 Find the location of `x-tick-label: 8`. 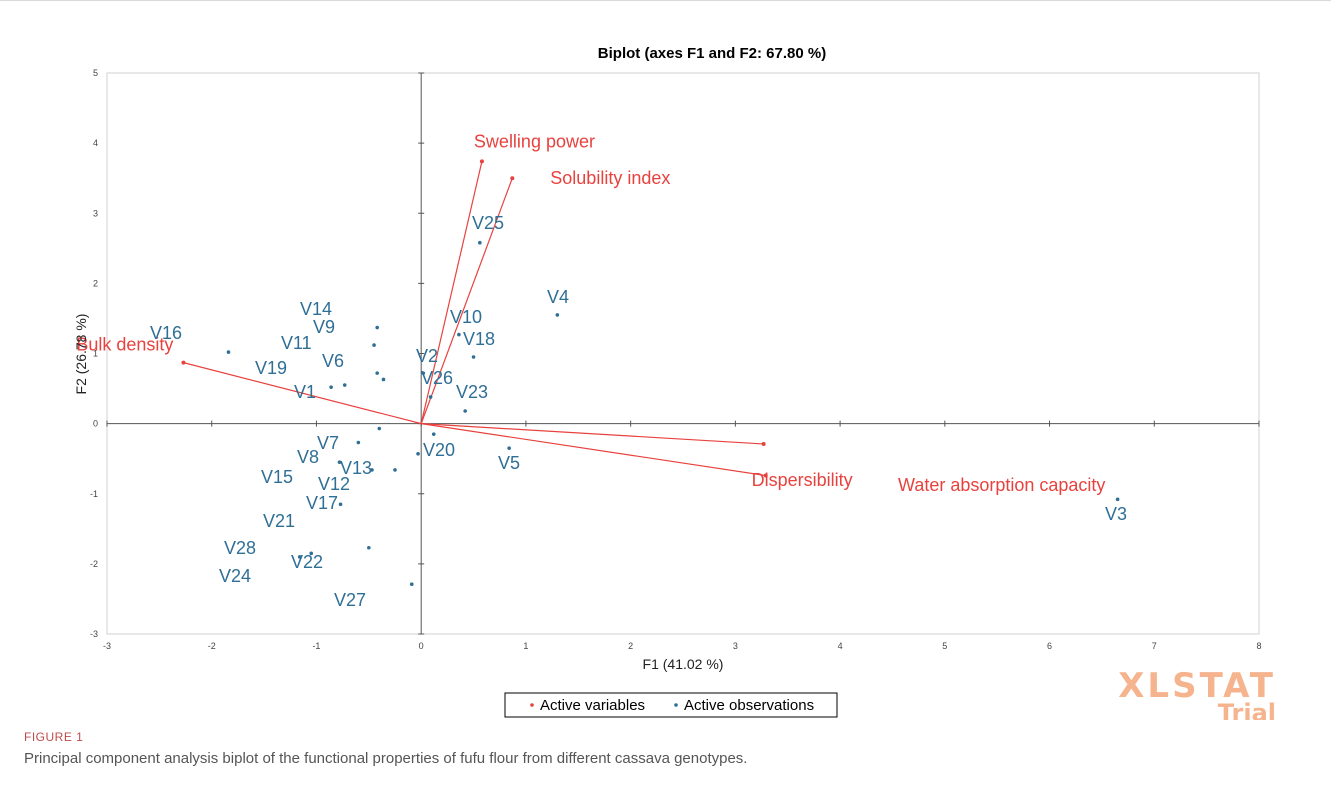

x-tick-label: 8 is located at coordinates (1258, 646).